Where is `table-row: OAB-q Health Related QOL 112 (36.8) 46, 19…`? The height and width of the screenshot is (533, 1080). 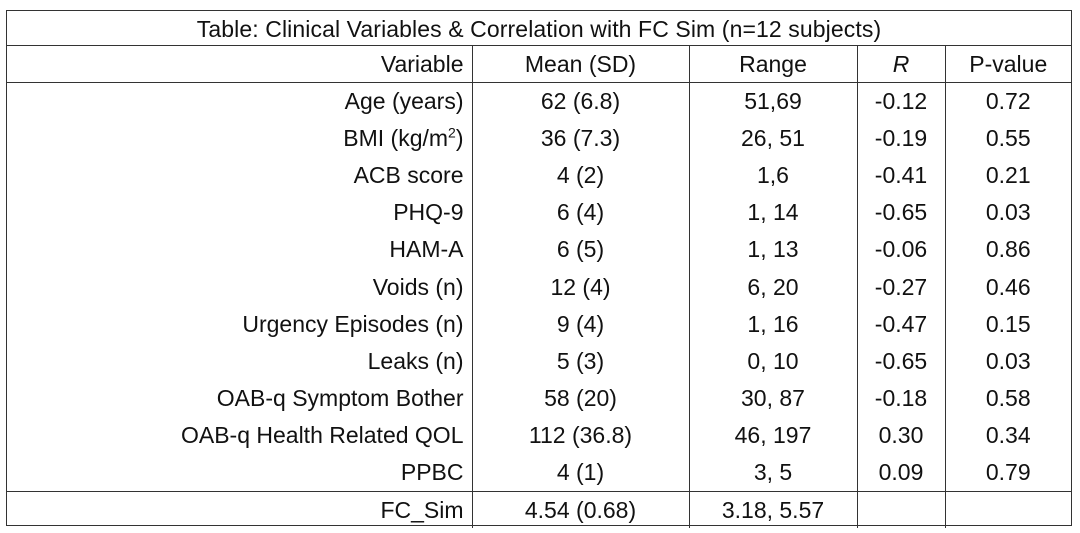
table-row: OAB-q Health Related QOL 112 (36.8) 46, 19… is located at coordinates (539, 435).